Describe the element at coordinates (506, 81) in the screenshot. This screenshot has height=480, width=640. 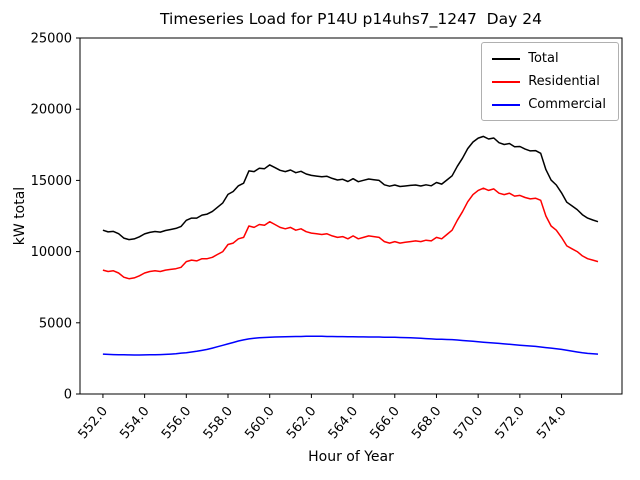
I see `legend-line-residential-icon` at that location.